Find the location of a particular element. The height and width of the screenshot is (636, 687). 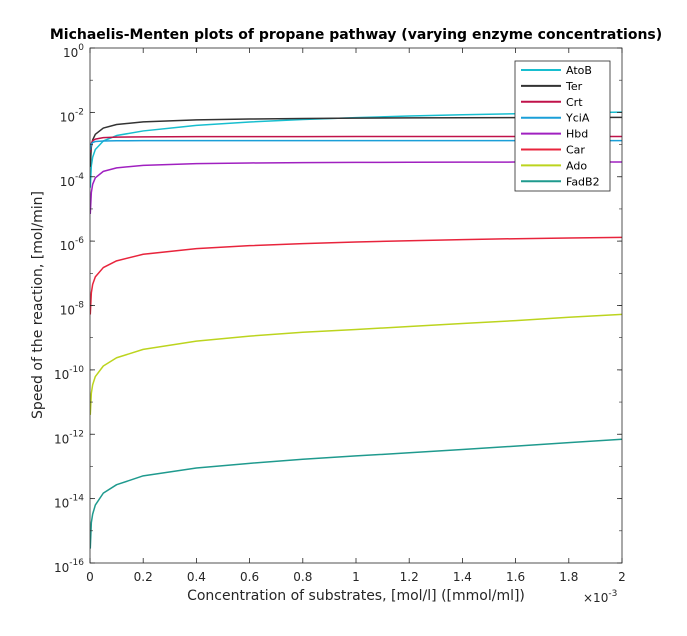

legend: AtoB Ter Crt YciA Hbd Car Ado FadB2 is located at coordinates (562, 126).